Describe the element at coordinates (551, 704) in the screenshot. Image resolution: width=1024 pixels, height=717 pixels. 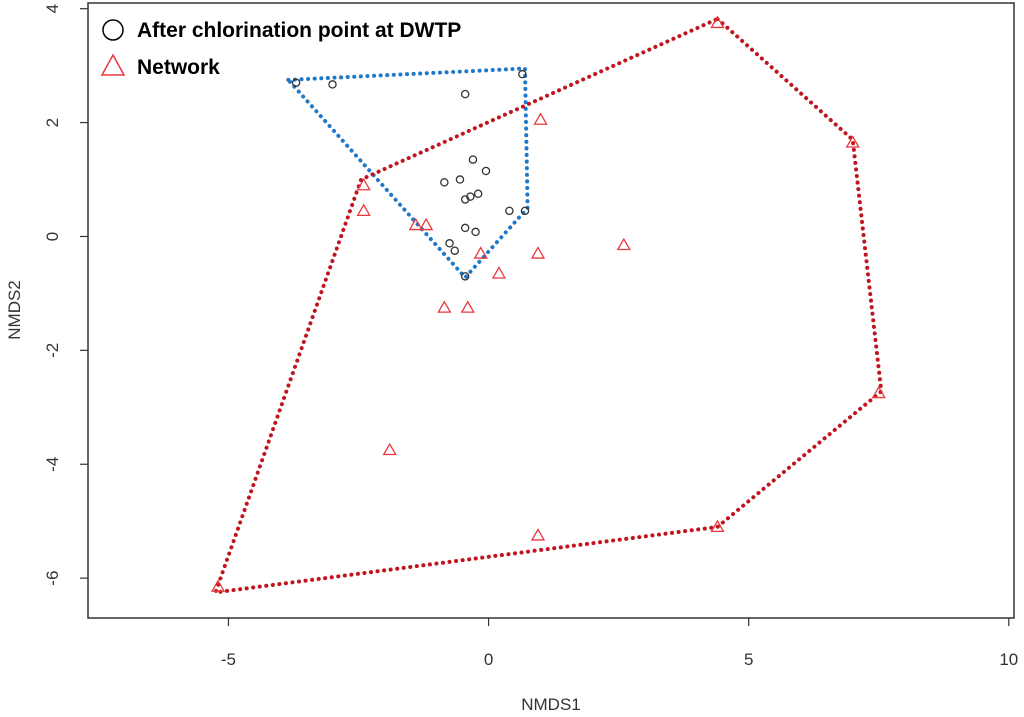
I see `x-axis-title: NMDS1` at that location.